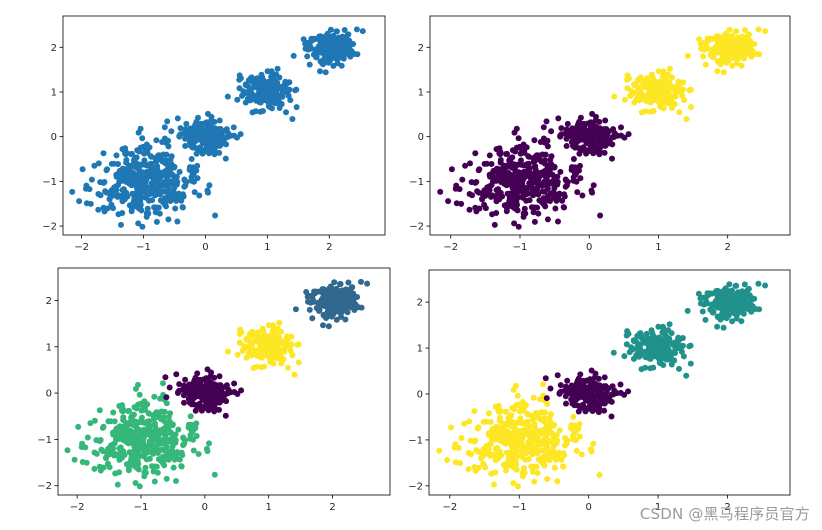 The image size is (822, 530). I want to click on y-tick-label: −1, so click(44, 440).